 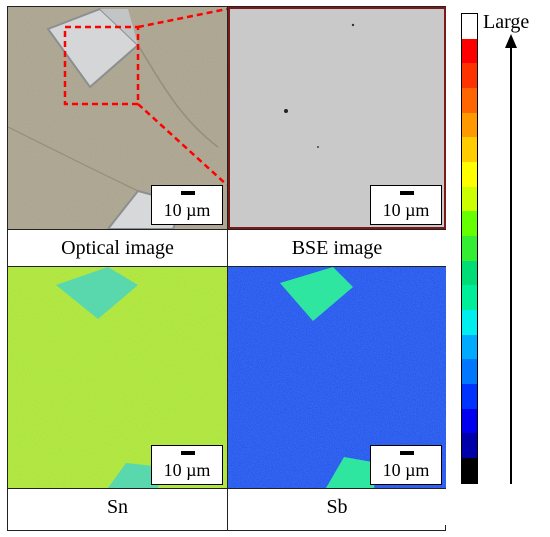 I want to click on sb-scale-bar: 10 µm, so click(x=406, y=465).